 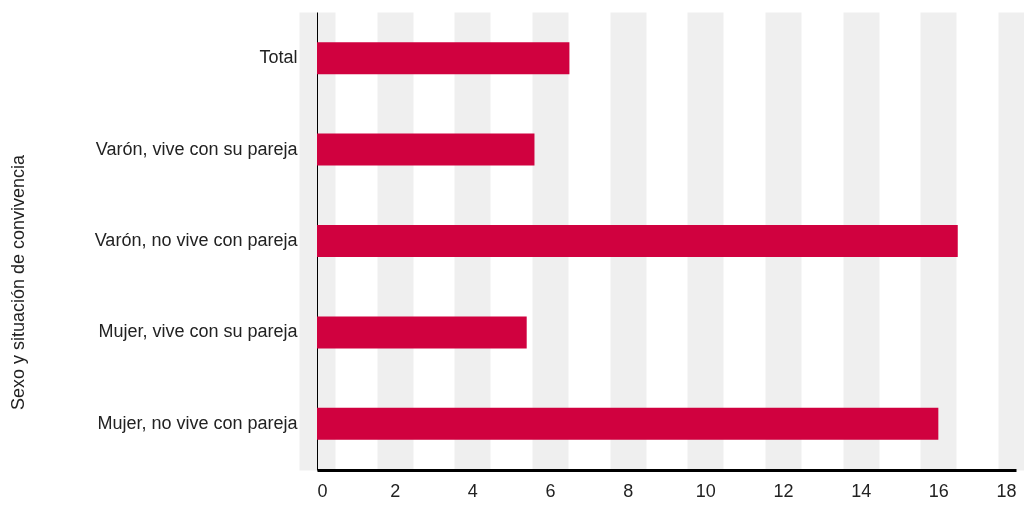 I want to click on x-tick-label: 4, so click(x=472, y=490).